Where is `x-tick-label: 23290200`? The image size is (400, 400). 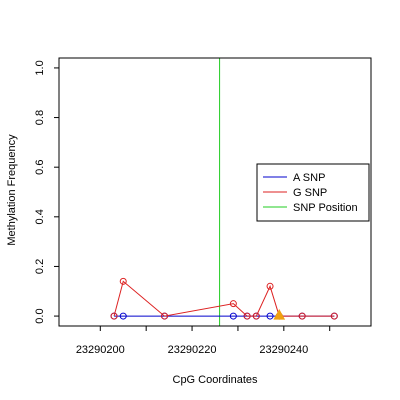 x-tick-label: 23290200 is located at coordinates (100, 350).